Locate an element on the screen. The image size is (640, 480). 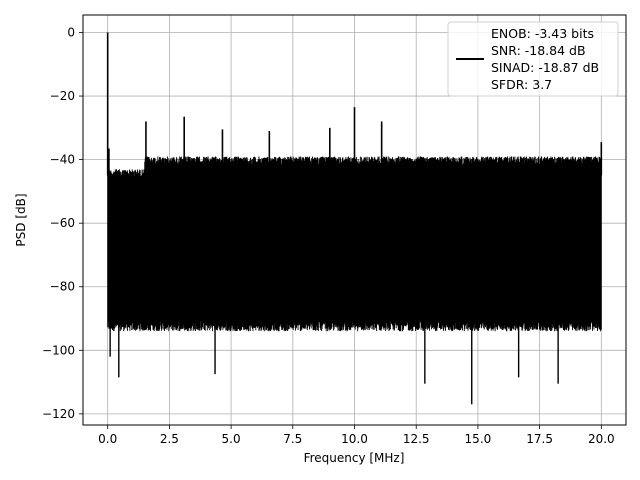
x-axis-ticks: 0.0 2.5 5.0 7.5 10.0 12.5 15.0 17.5 20.0 is located at coordinates (356, 435).